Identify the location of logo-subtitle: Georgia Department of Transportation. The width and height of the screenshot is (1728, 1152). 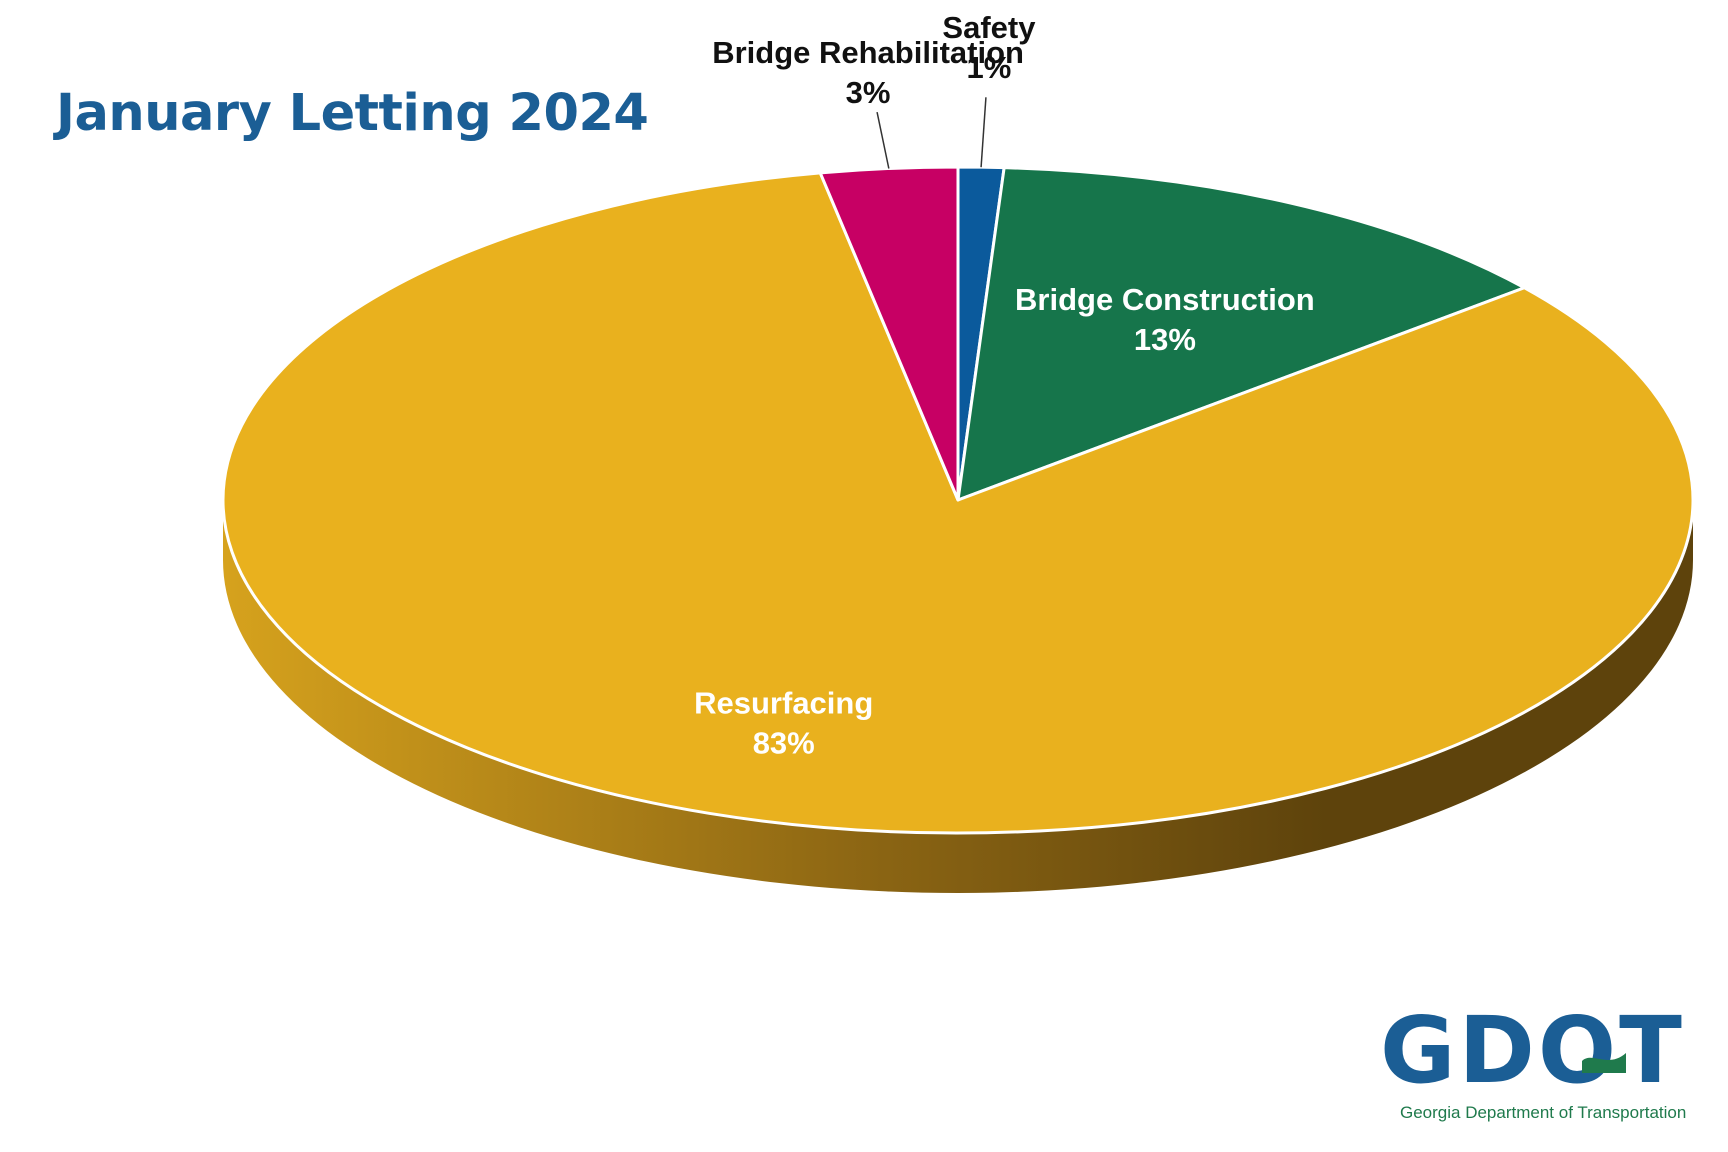
(1543, 1112).